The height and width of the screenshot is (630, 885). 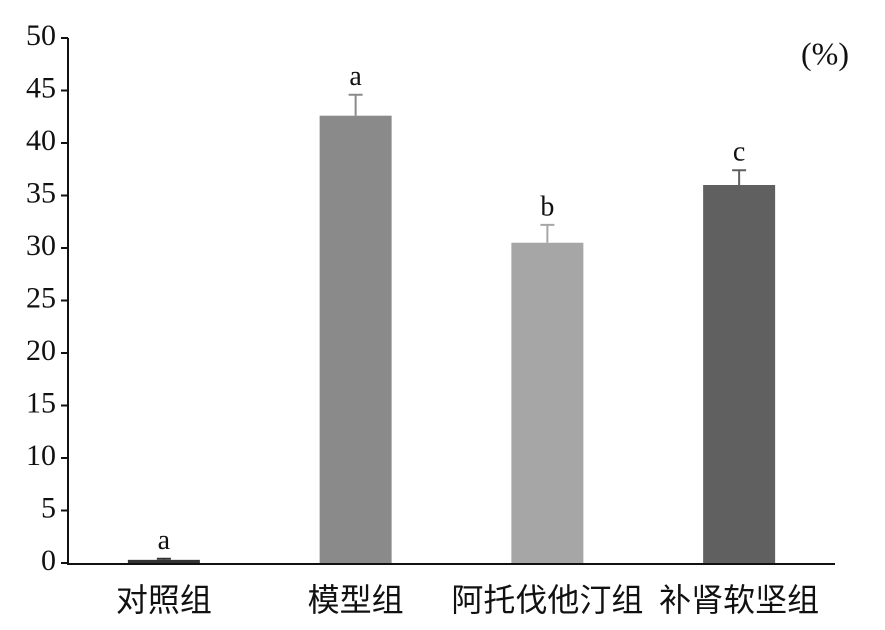 What do you see at coordinates (356, 600) in the screenshot?
I see `x-tick-label: 模型组` at bounding box center [356, 600].